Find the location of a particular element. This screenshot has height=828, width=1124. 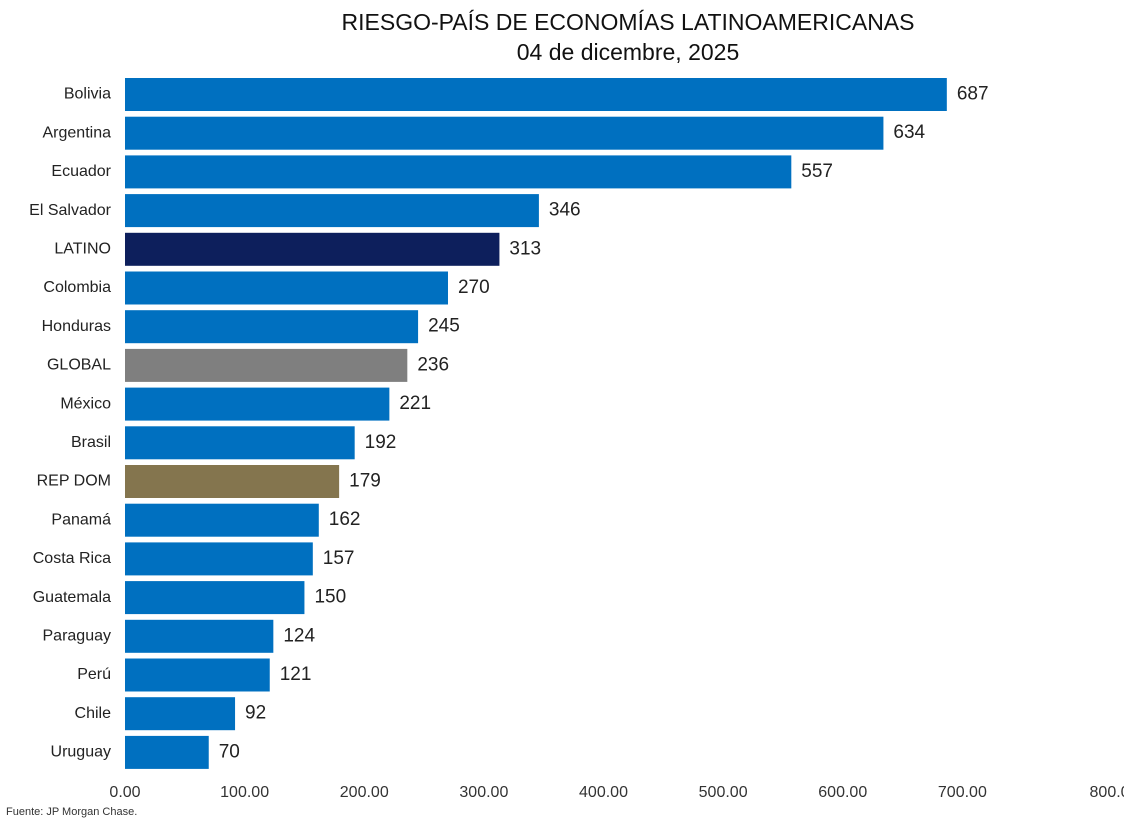

category-label-ecuador: Ecuador is located at coordinates (81, 171).